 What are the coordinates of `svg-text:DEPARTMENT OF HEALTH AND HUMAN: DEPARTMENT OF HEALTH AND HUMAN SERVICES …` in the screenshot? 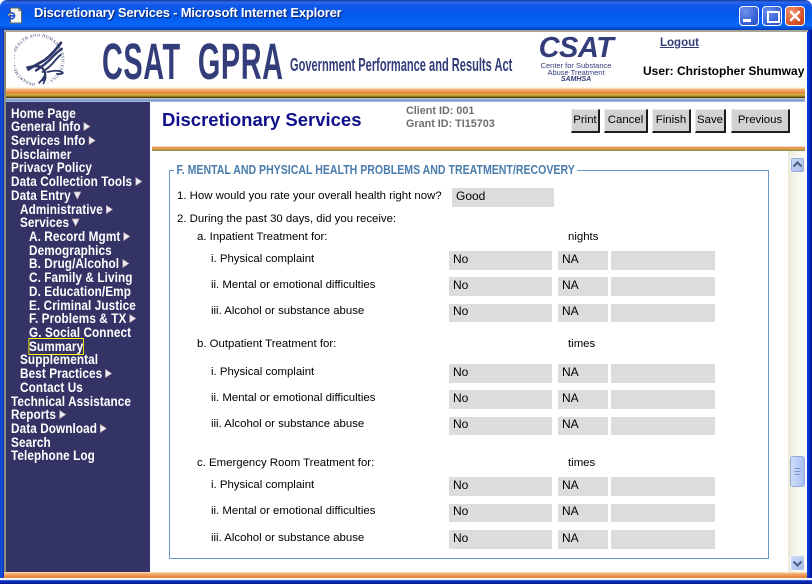 It's located at (39, 60).